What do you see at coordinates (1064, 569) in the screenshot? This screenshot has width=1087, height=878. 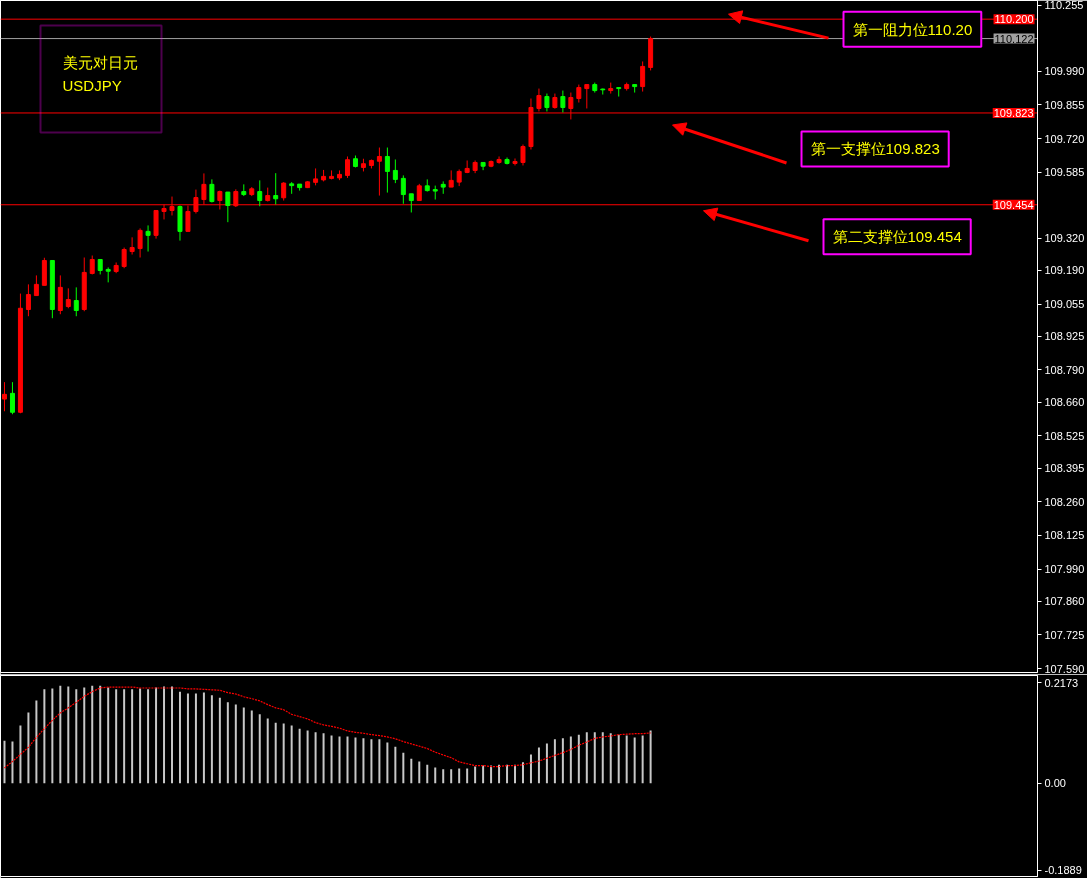 I see `y-tick-label: 107.990` at bounding box center [1064, 569].